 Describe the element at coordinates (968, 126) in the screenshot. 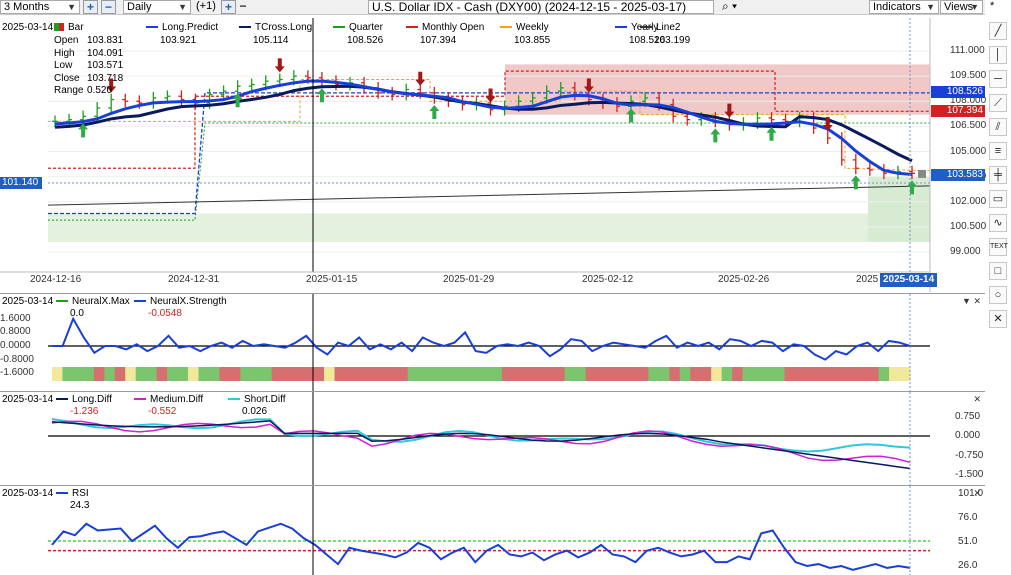

I see `price-tick-label: 106.500` at that location.